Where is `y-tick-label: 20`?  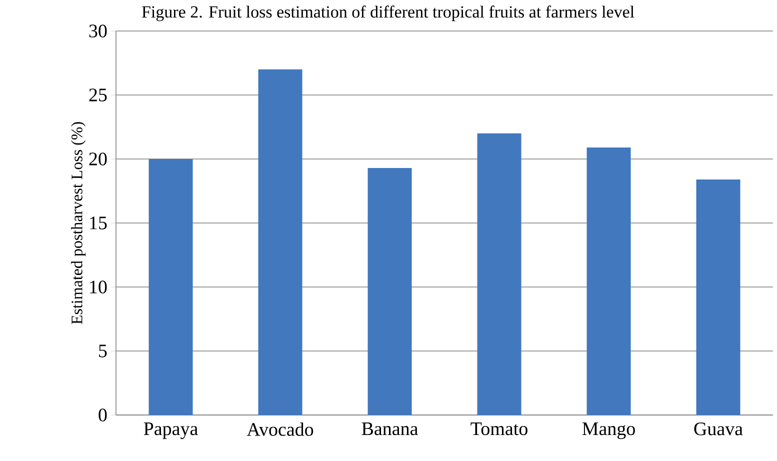
y-tick-label: 20 is located at coordinates (98, 159).